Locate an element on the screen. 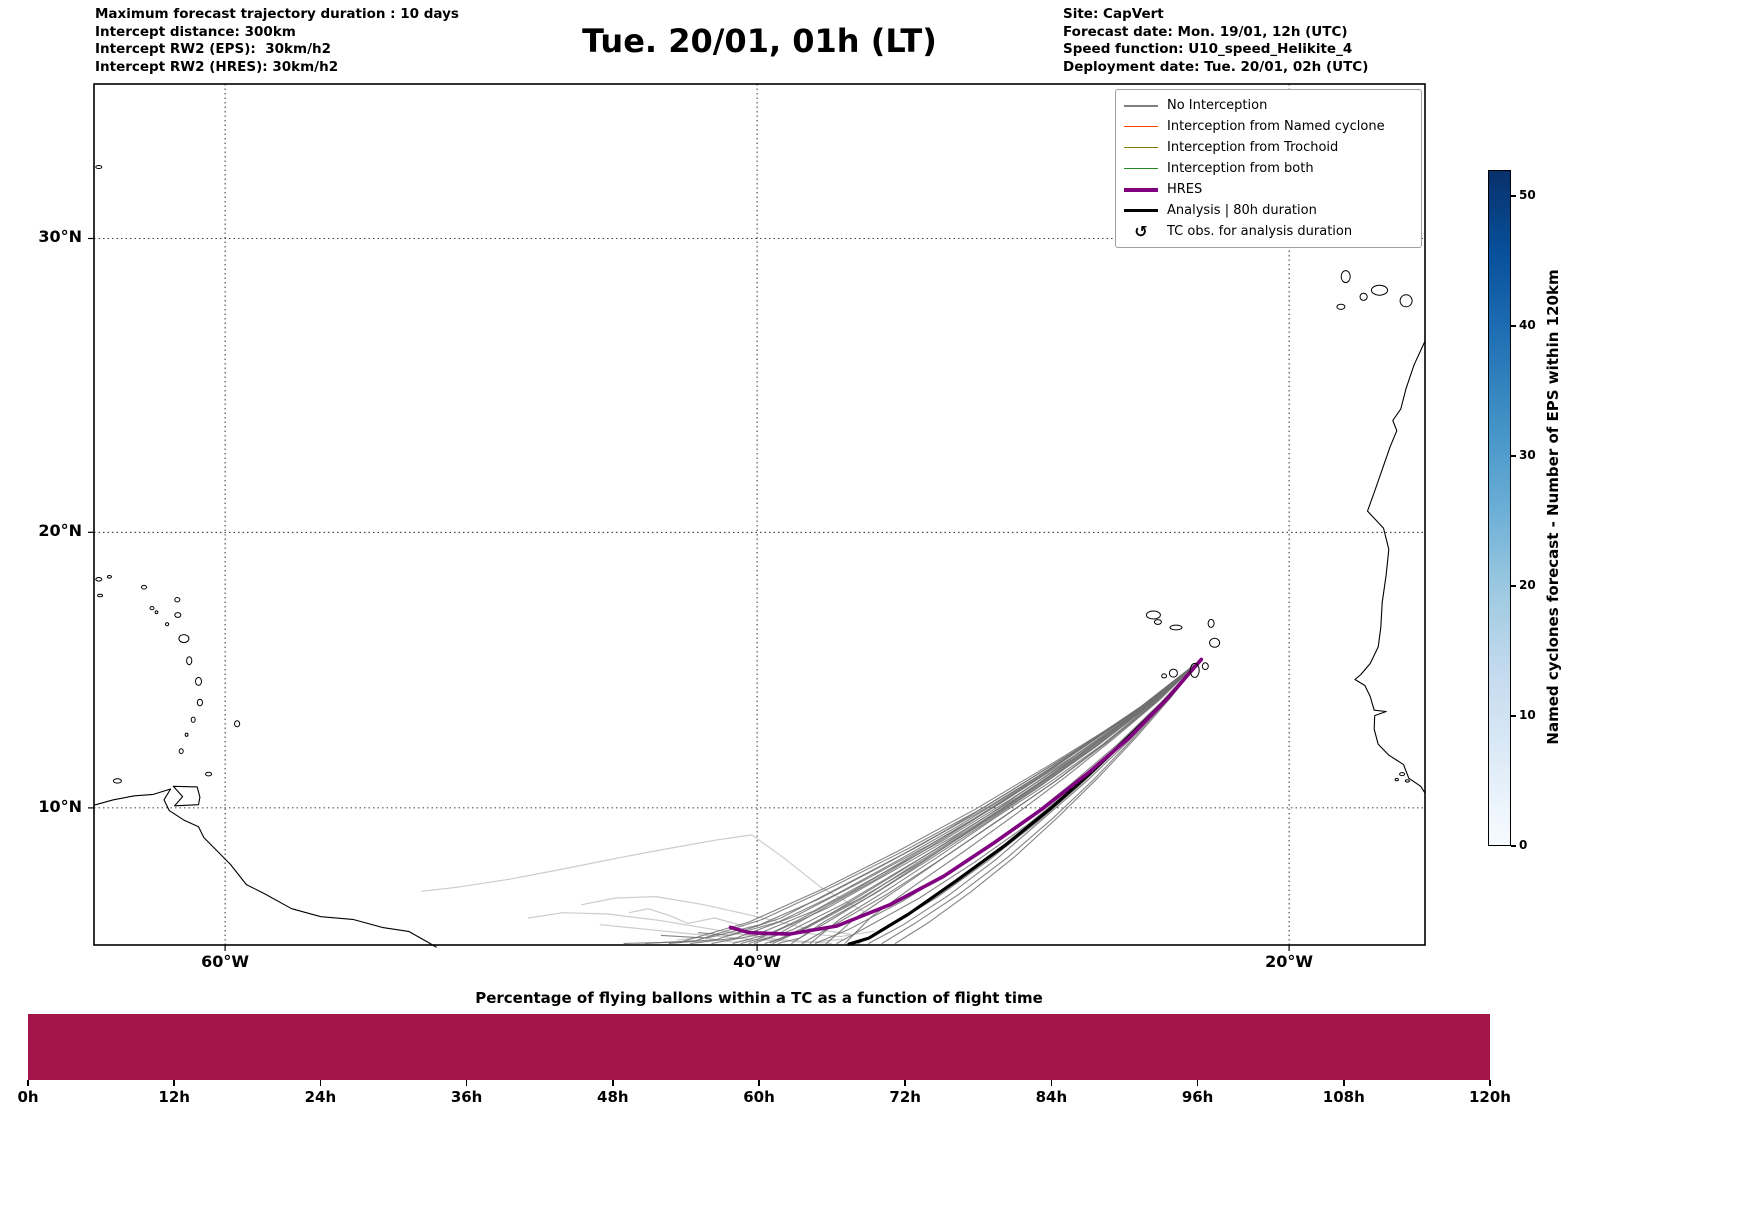 This screenshot has height=1213, width=1748. bar-x-tick-label: 60h is located at coordinates (759, 1097).